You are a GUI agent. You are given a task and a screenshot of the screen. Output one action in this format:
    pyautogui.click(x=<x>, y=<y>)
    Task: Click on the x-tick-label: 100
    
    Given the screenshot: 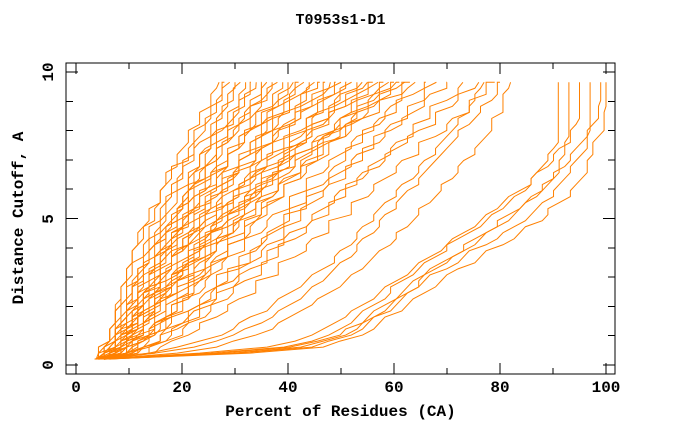 What is the action you would take?
    pyautogui.click(x=606, y=388)
    